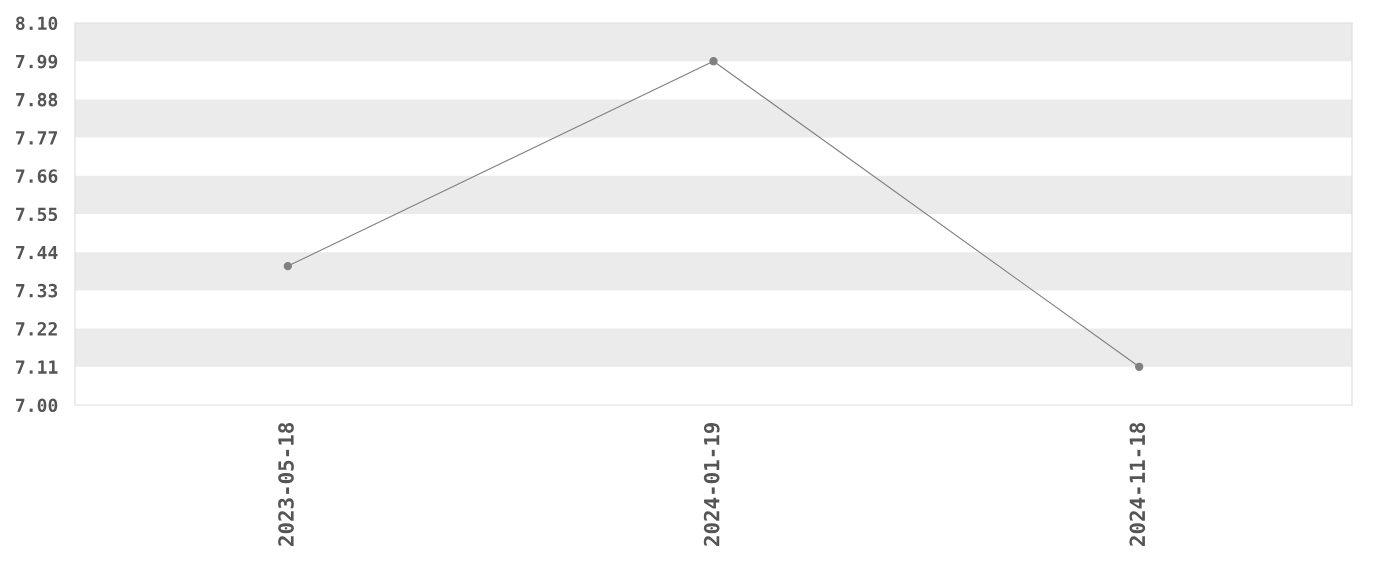 The image size is (1380, 580). Describe the element at coordinates (1137, 484) in the screenshot. I see `x-tick-label: 2024-11-18` at that location.